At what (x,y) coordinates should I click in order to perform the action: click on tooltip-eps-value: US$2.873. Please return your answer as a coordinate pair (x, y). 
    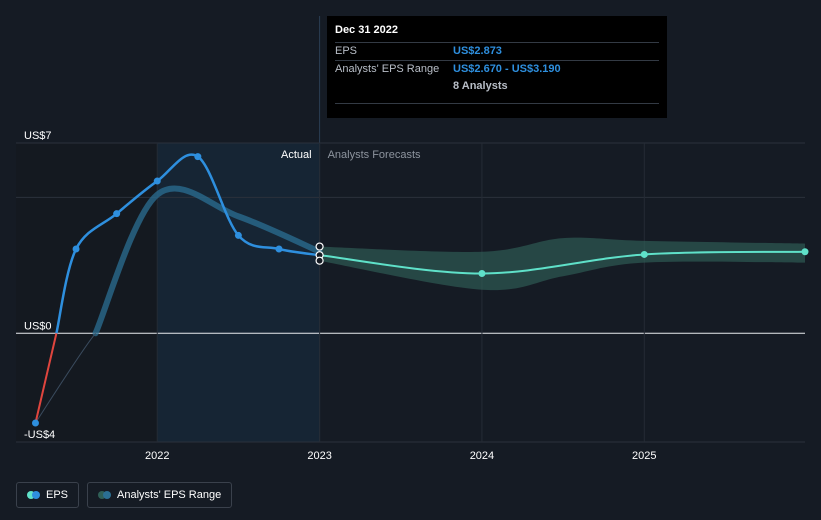
    Looking at the image, I should click on (477, 51).